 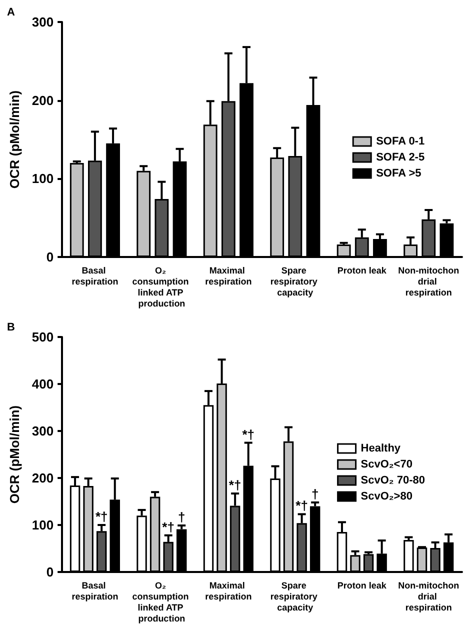 What do you see at coordinates (11, 328) in the screenshot?
I see `chart-title: B` at bounding box center [11, 328].